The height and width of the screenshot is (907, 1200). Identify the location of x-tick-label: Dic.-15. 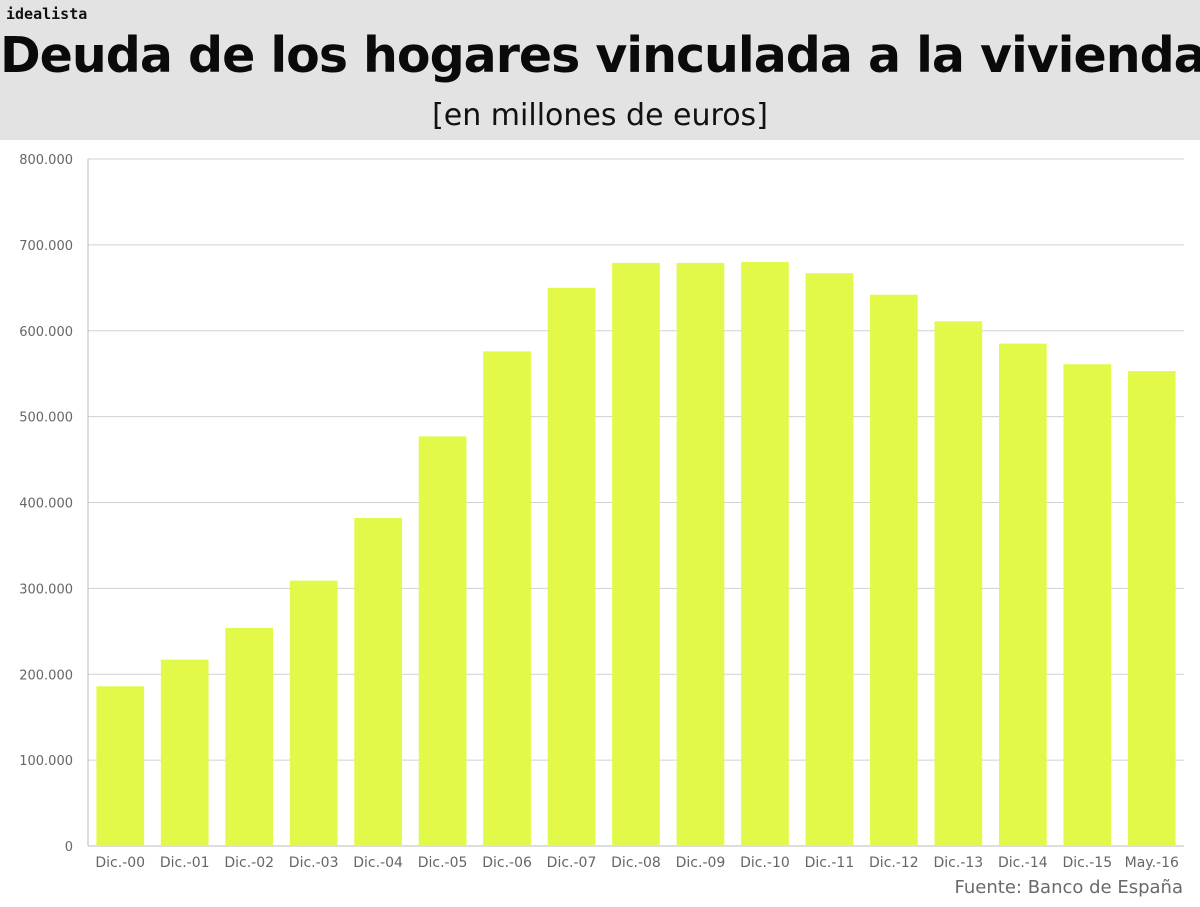
(1087, 863).